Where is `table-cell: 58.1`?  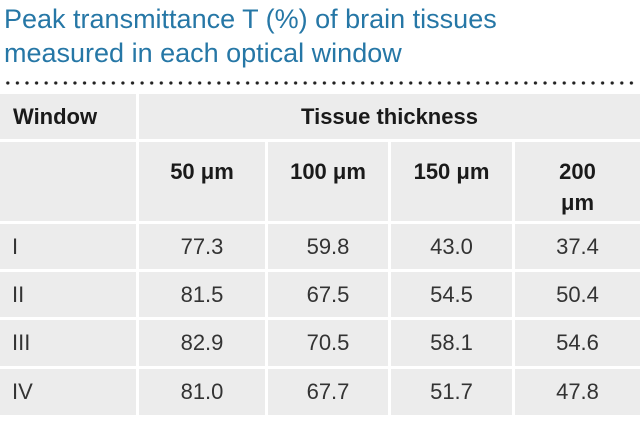
table-cell: 58.1 is located at coordinates (451, 343).